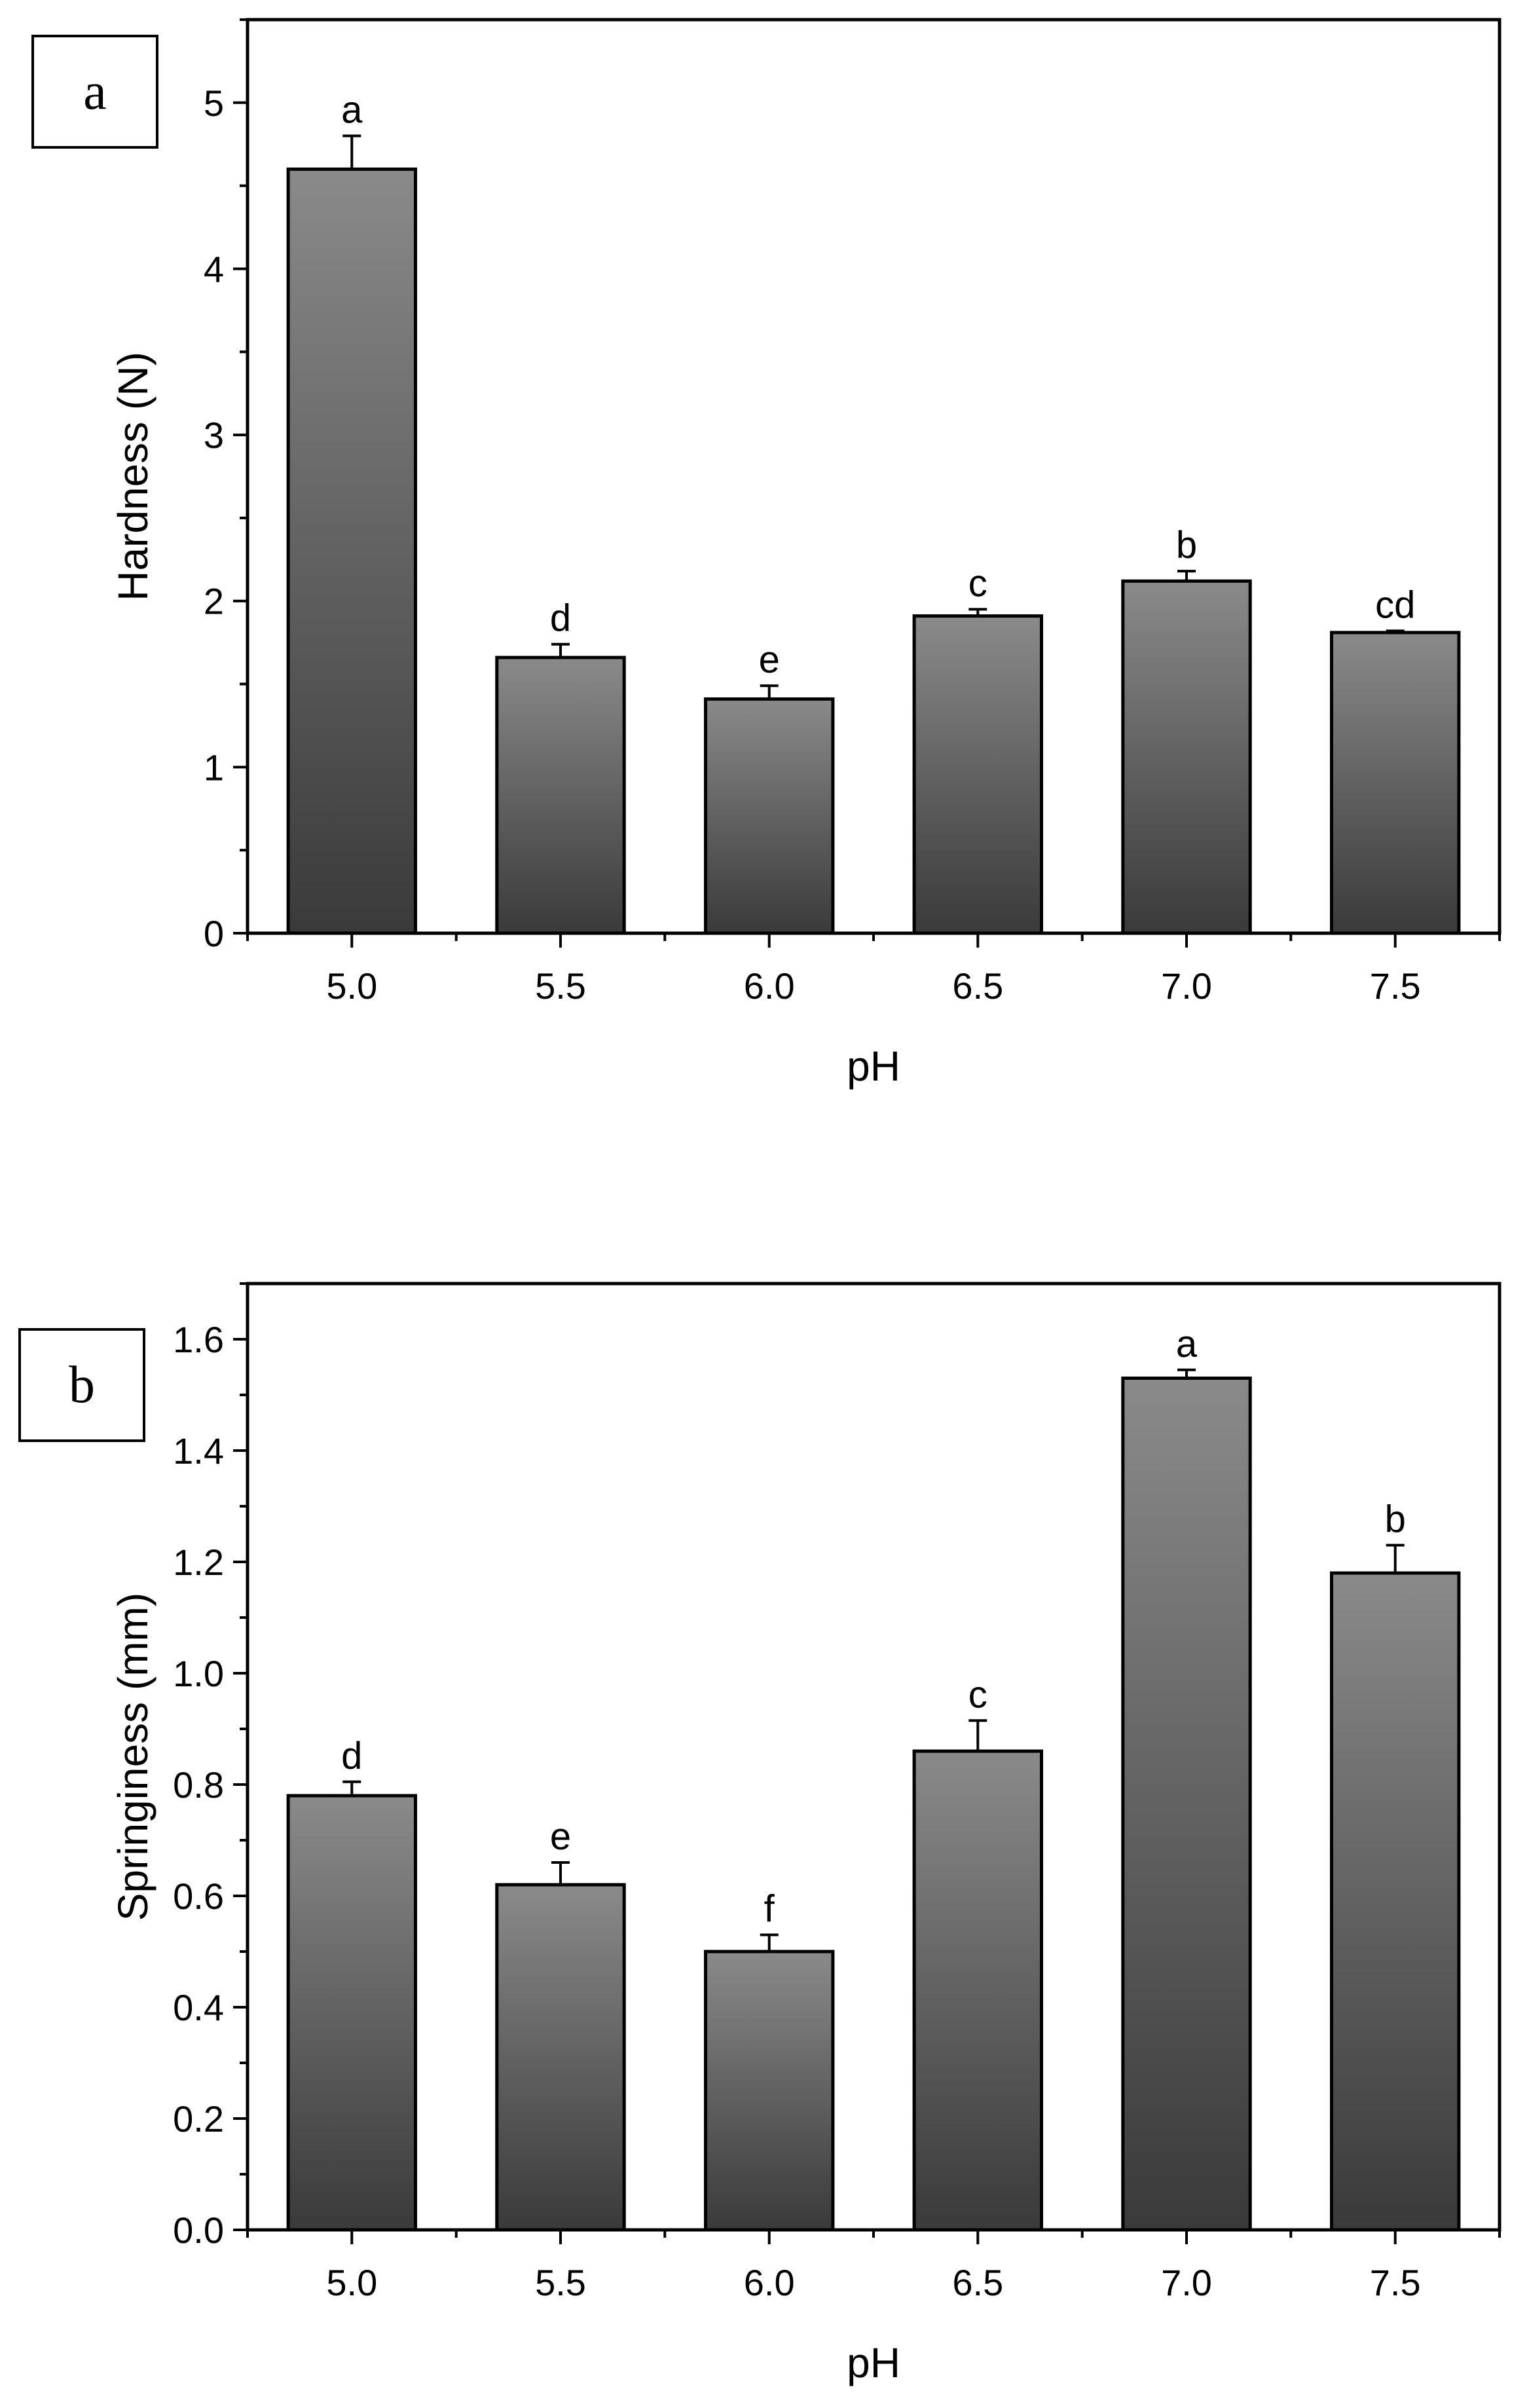 The width and height of the screenshot is (1529, 2408). Describe the element at coordinates (198, 2230) in the screenshot. I see `y-tick-label: 0.0` at that location.